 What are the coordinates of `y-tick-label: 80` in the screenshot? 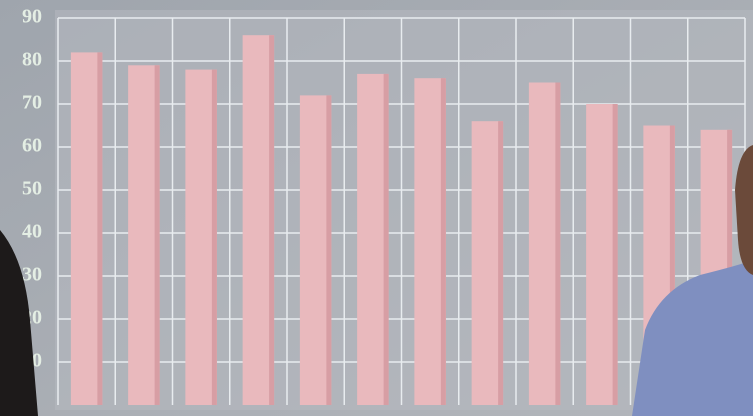 It's located at (32, 60).